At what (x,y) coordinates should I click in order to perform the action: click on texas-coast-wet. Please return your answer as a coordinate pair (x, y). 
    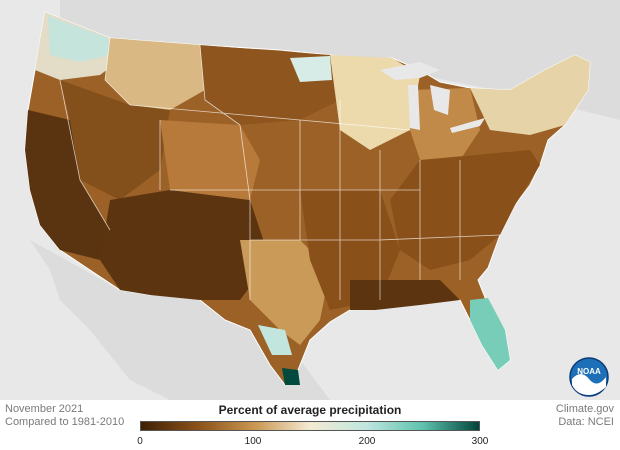
    Looking at the image, I should click on (275, 340).